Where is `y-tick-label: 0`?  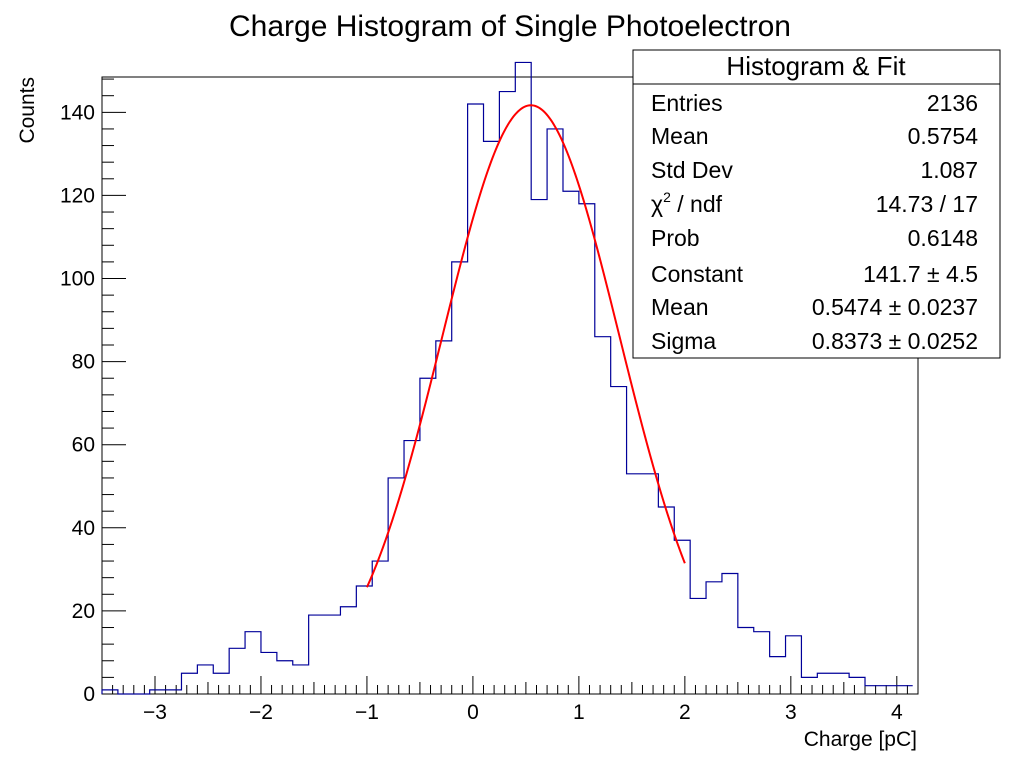 y-tick-label: 0 is located at coordinates (89, 694).